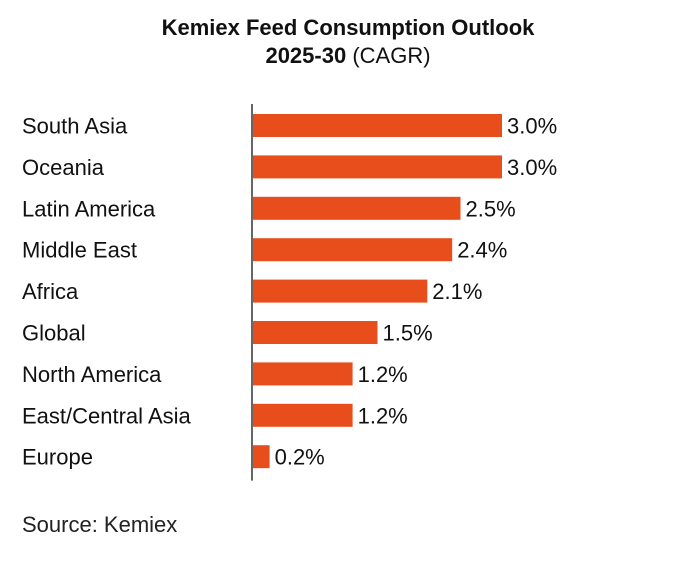  Describe the element at coordinates (79, 250) in the screenshot. I see `category-label: Middle East` at that location.